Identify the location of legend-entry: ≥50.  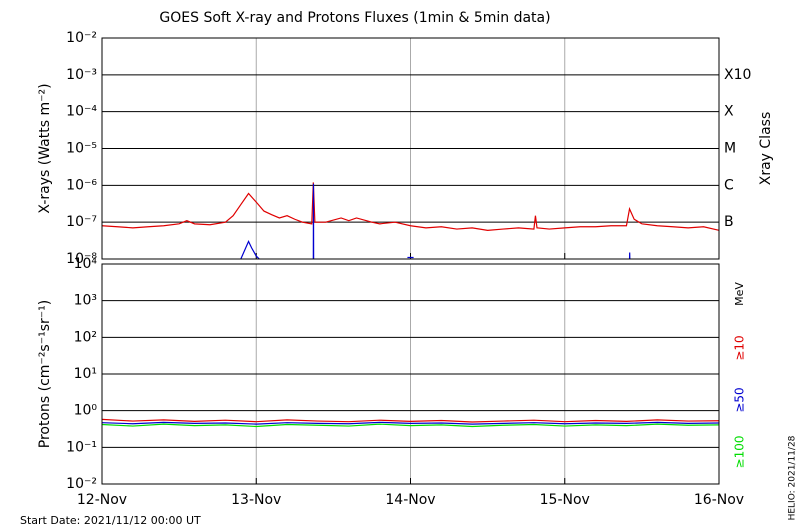
(740, 399).